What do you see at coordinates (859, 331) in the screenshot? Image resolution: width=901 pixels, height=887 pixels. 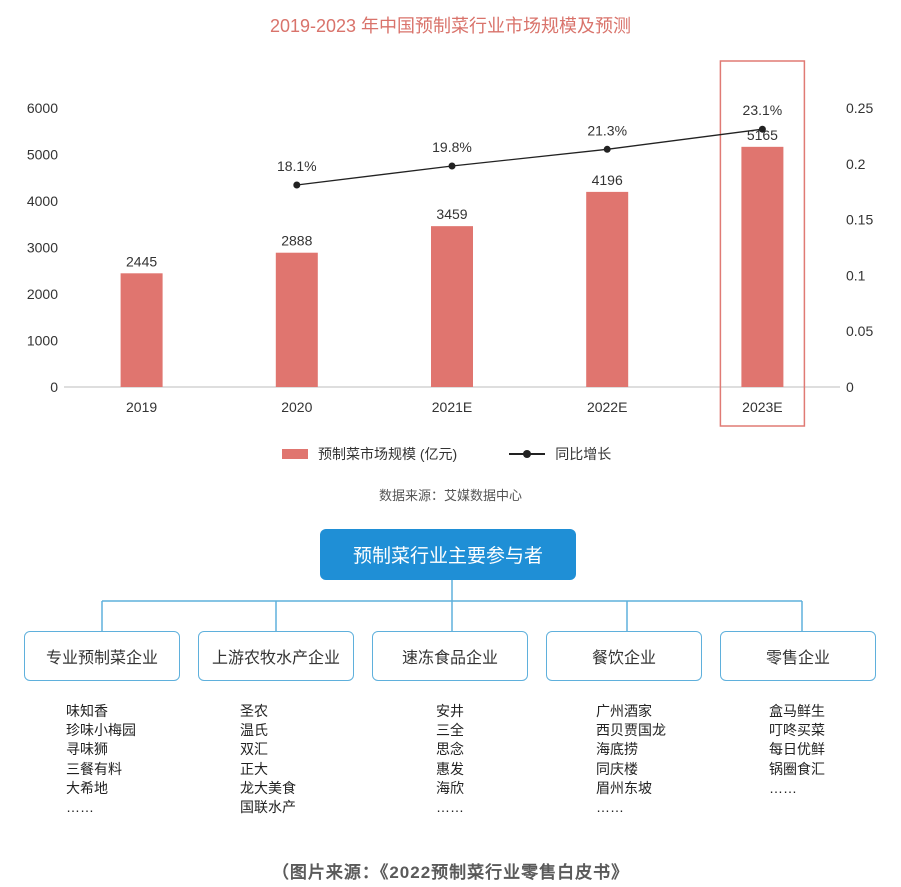 I see `y-right-tick-label: 0.05` at bounding box center [859, 331].